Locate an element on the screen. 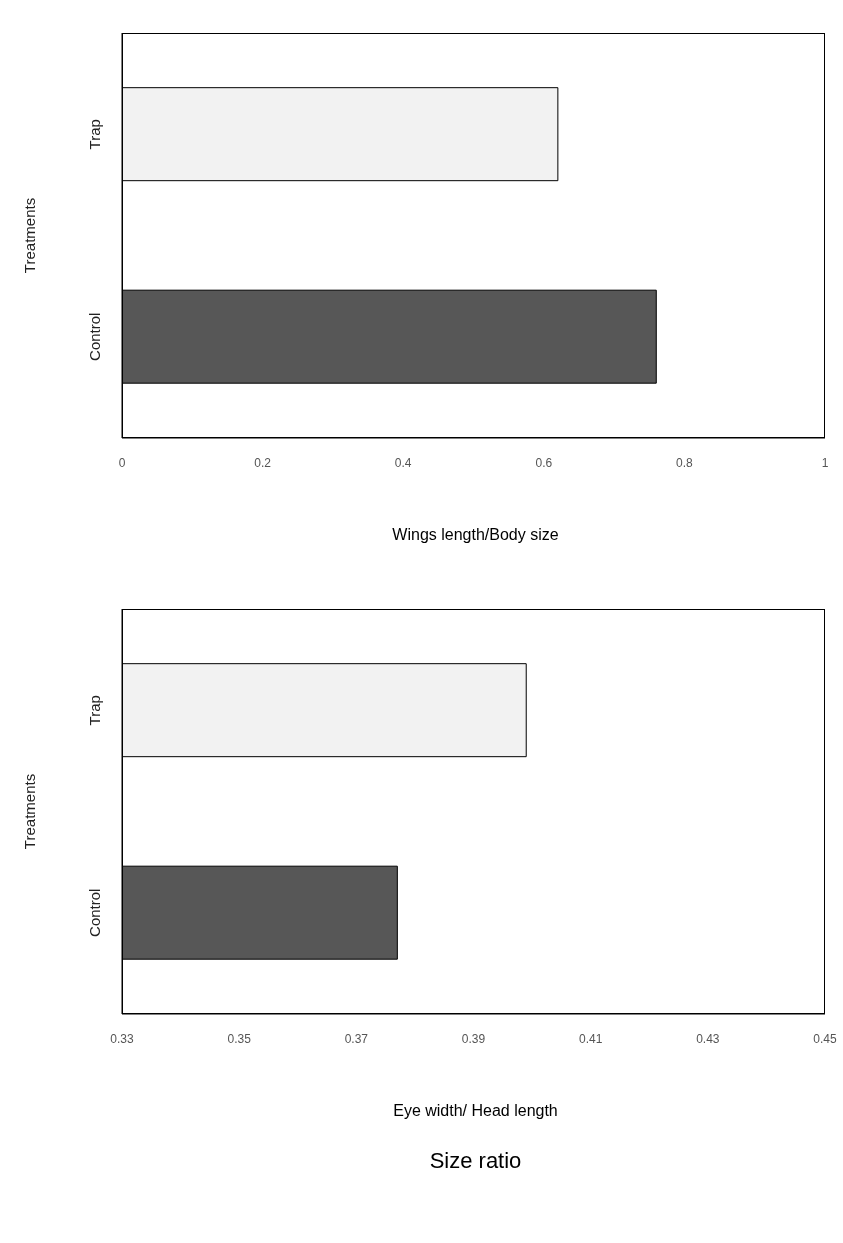  x-tick-label: 0.43 is located at coordinates (708, 1038).